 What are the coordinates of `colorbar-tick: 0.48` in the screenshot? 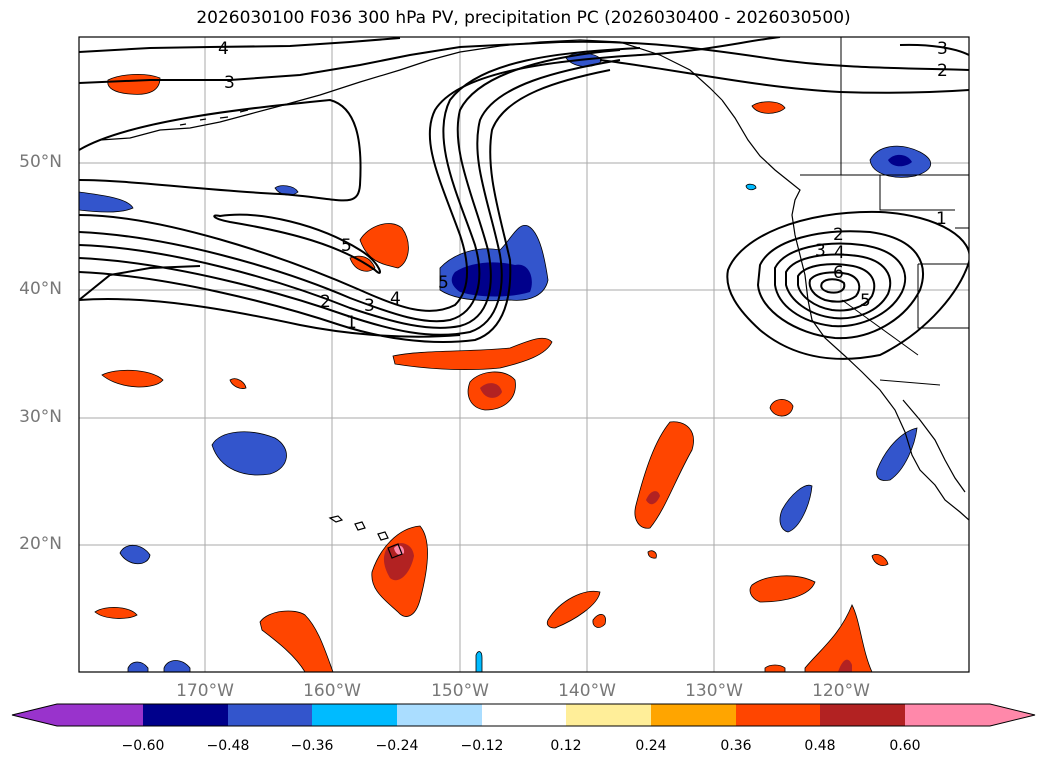 It's located at (820, 746).